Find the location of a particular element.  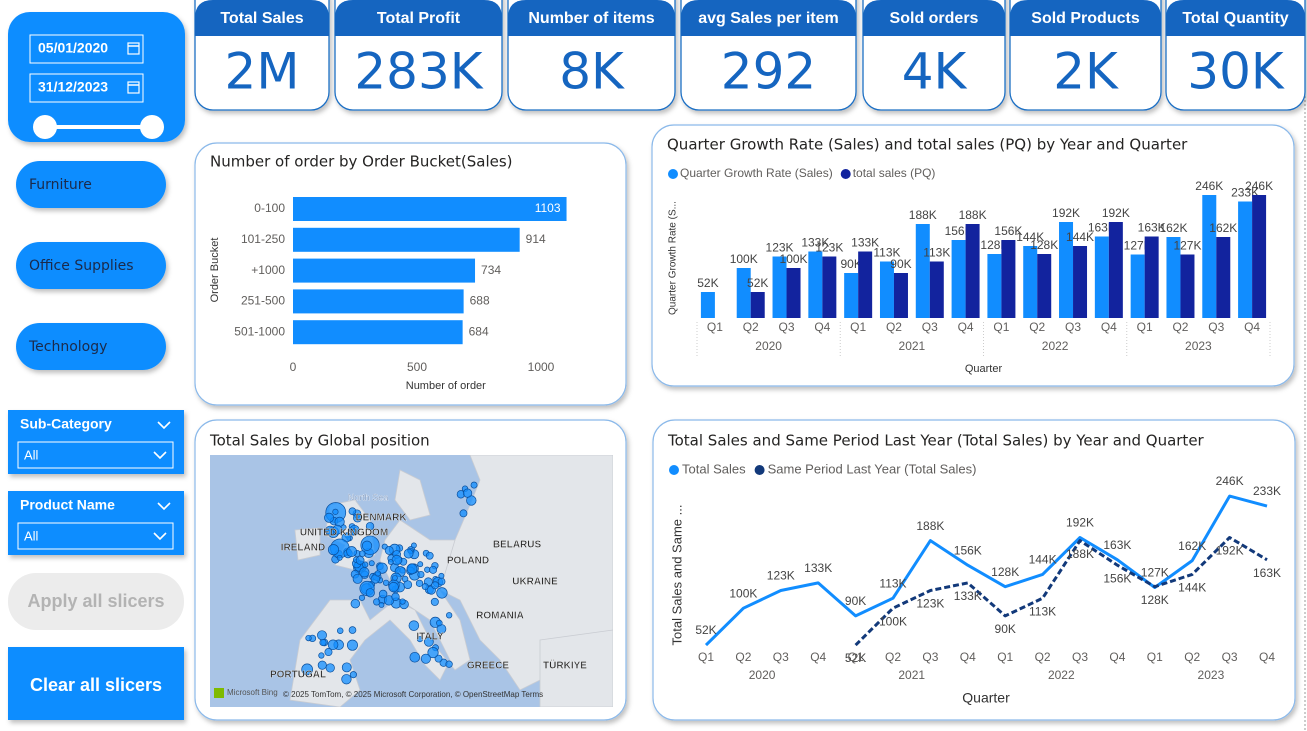

legend-label: total sales (PQ) is located at coordinates (894, 173).